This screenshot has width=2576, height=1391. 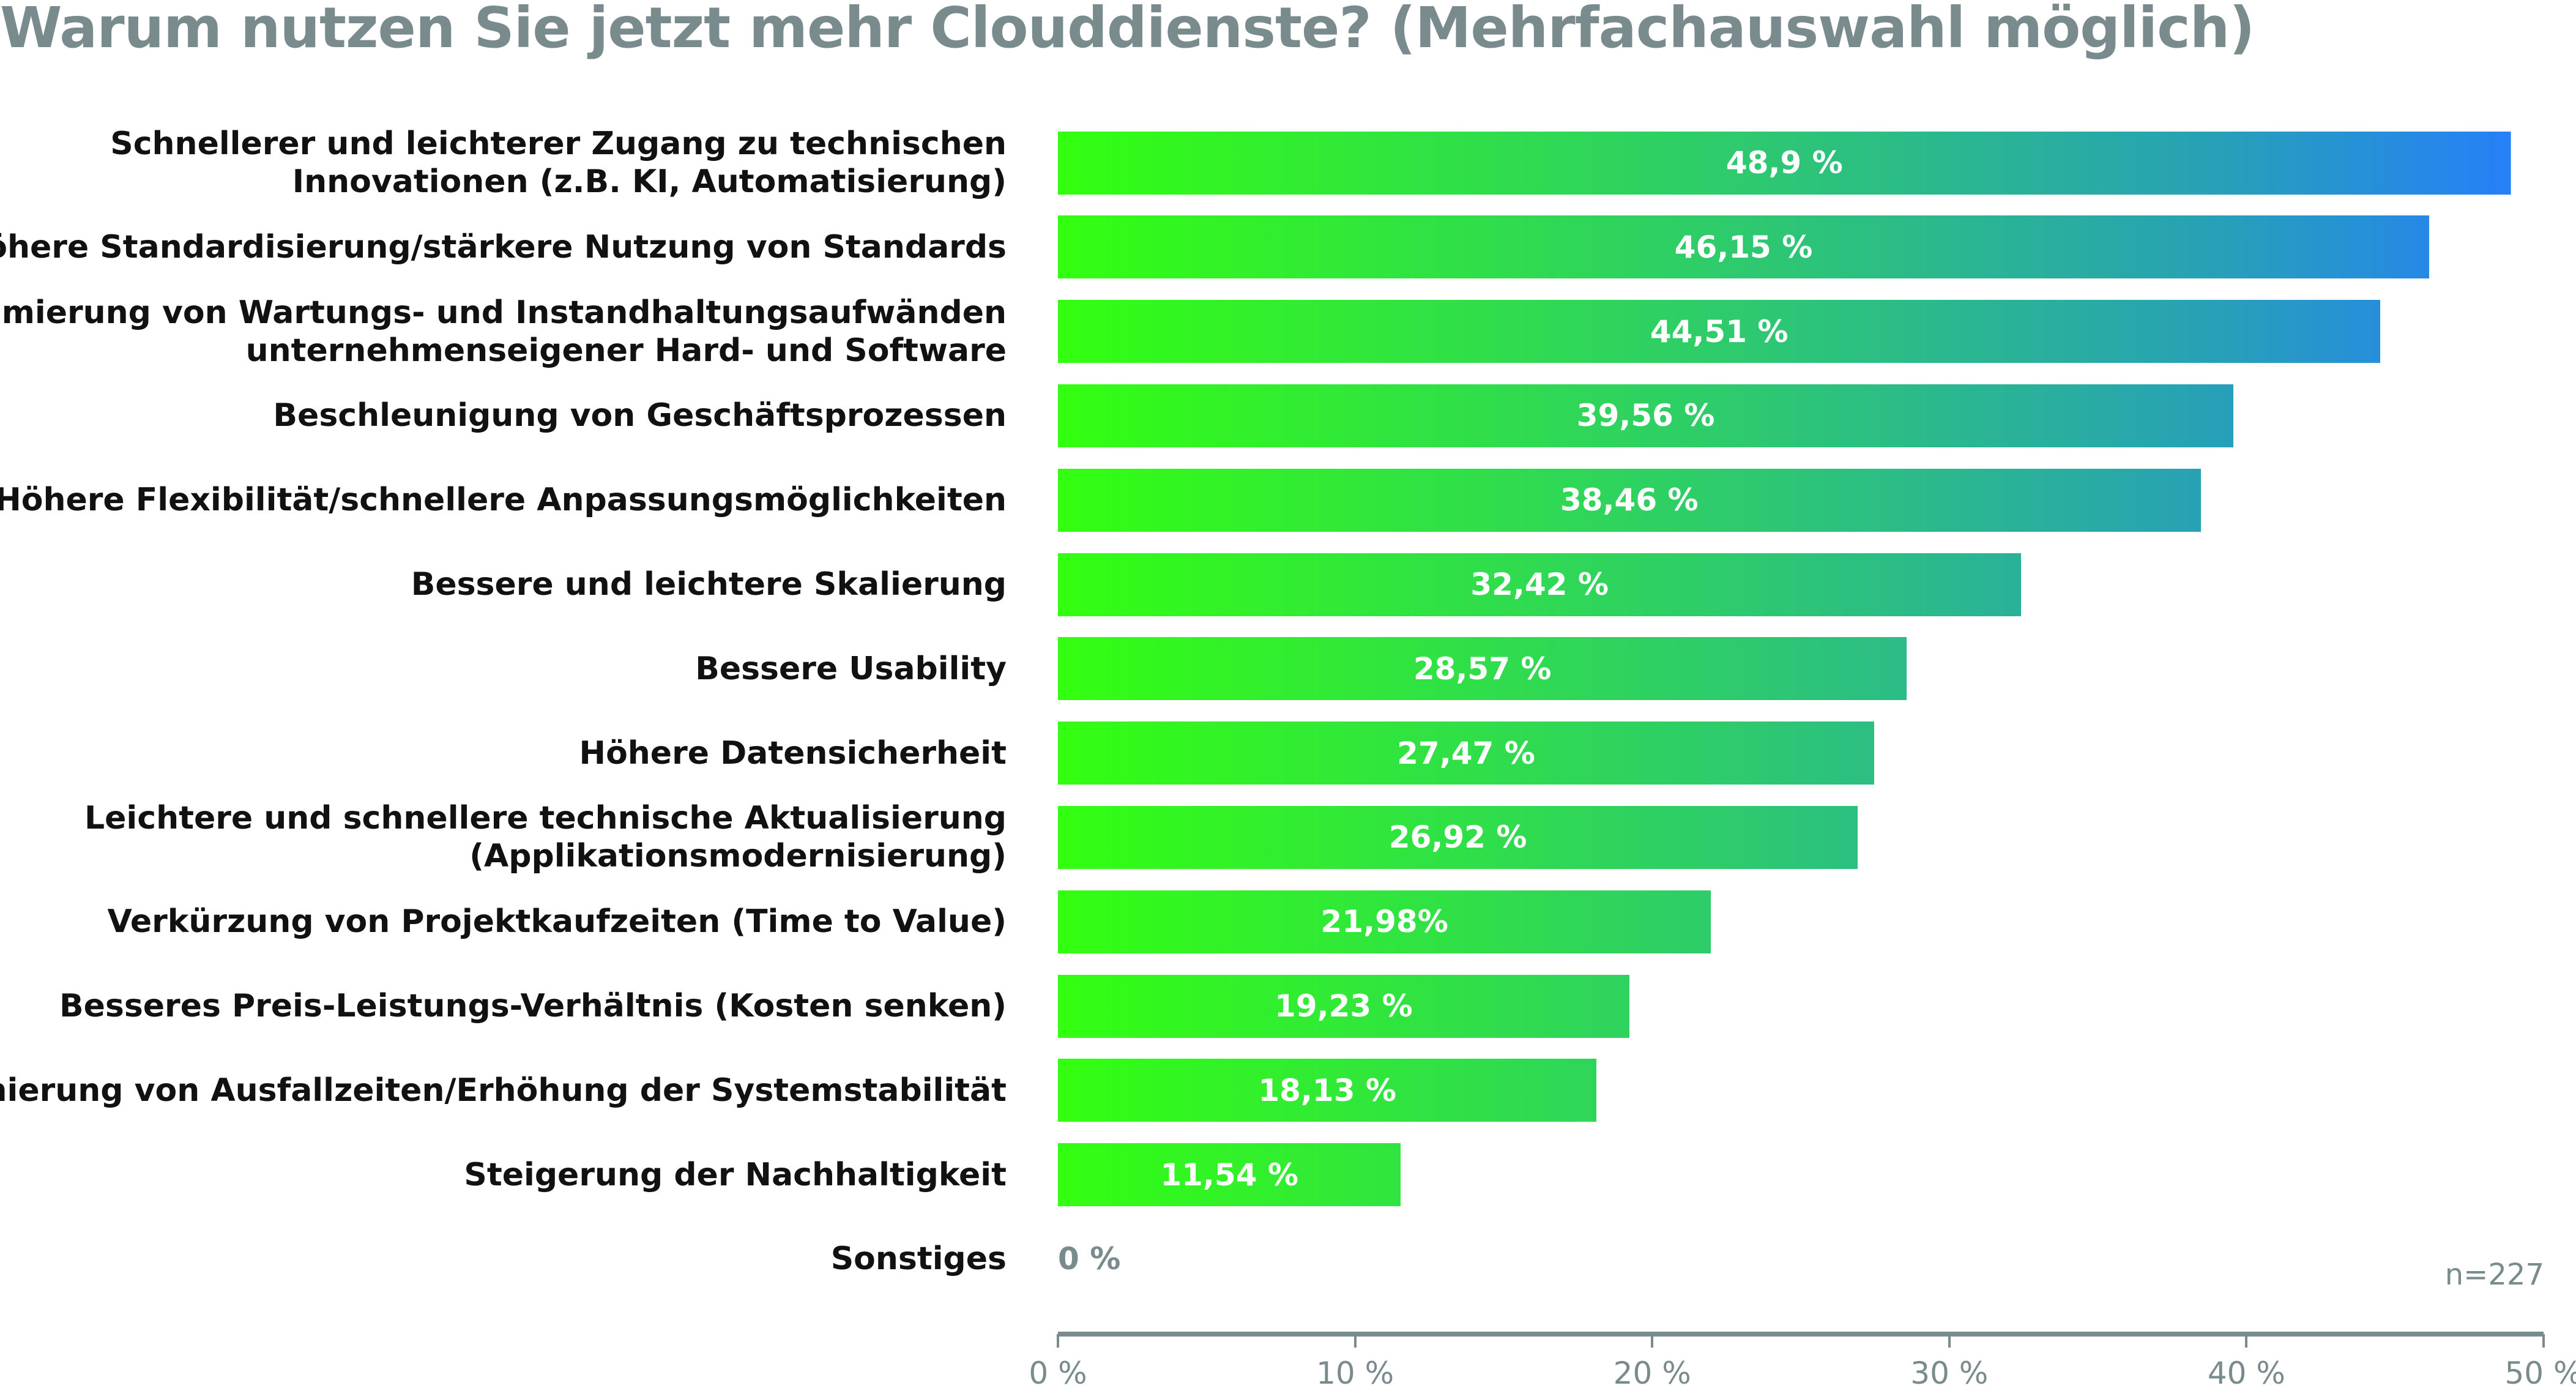 I want to click on x-tick-label: 30 %, so click(x=1950, y=1374).